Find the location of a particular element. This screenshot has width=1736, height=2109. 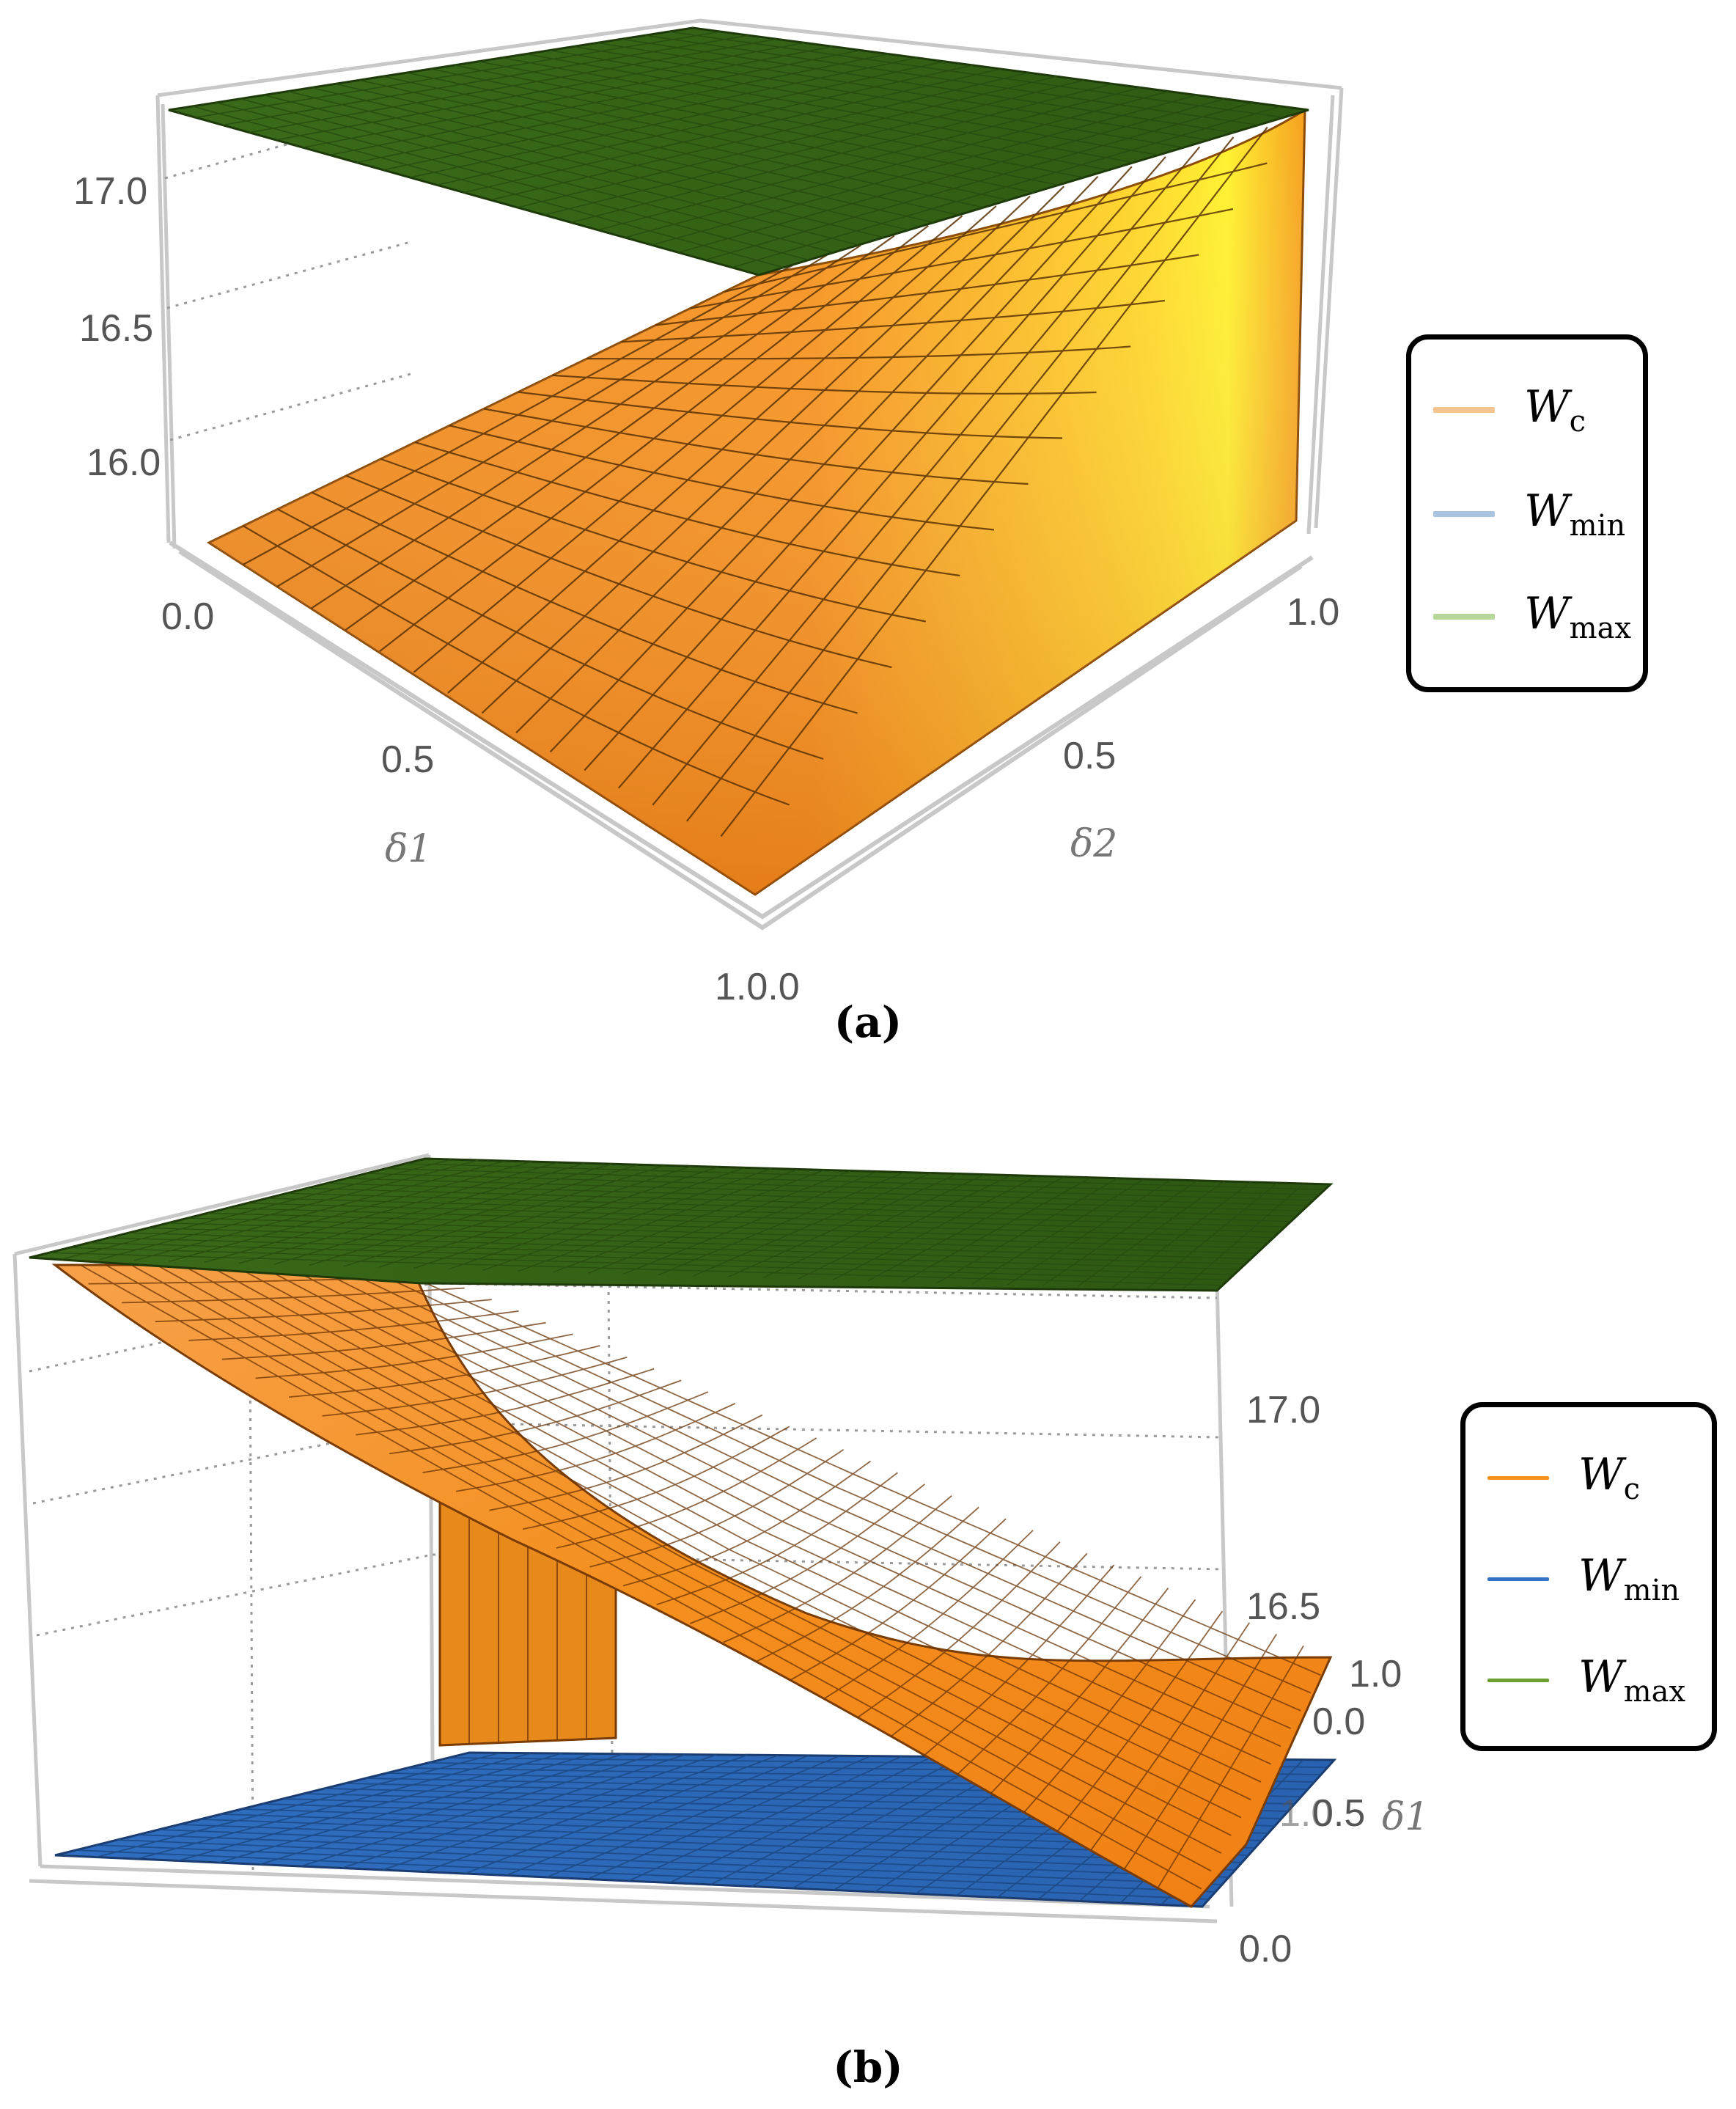

legend-item-wmax: Wmax is located at coordinates (1586, 1680).